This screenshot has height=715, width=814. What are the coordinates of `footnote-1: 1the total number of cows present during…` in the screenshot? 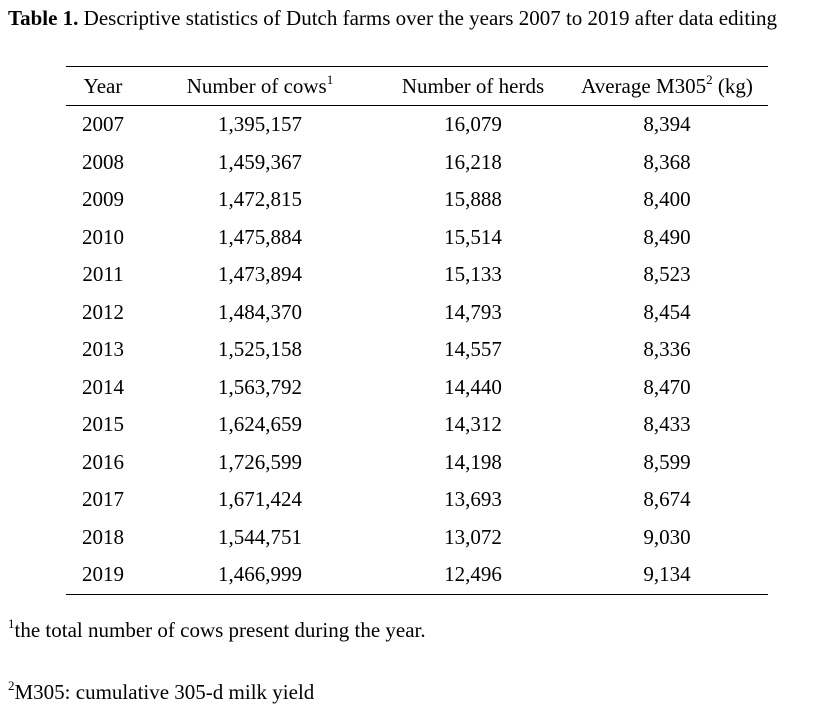 It's located at (217, 629).